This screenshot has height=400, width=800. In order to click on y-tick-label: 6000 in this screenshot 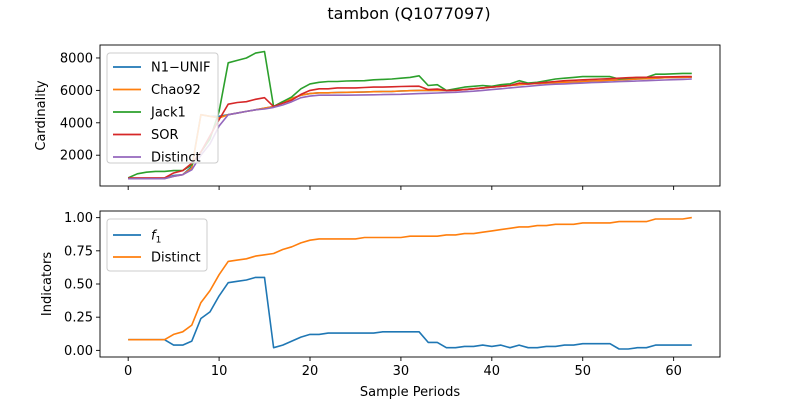, I will do `click(76, 91)`.